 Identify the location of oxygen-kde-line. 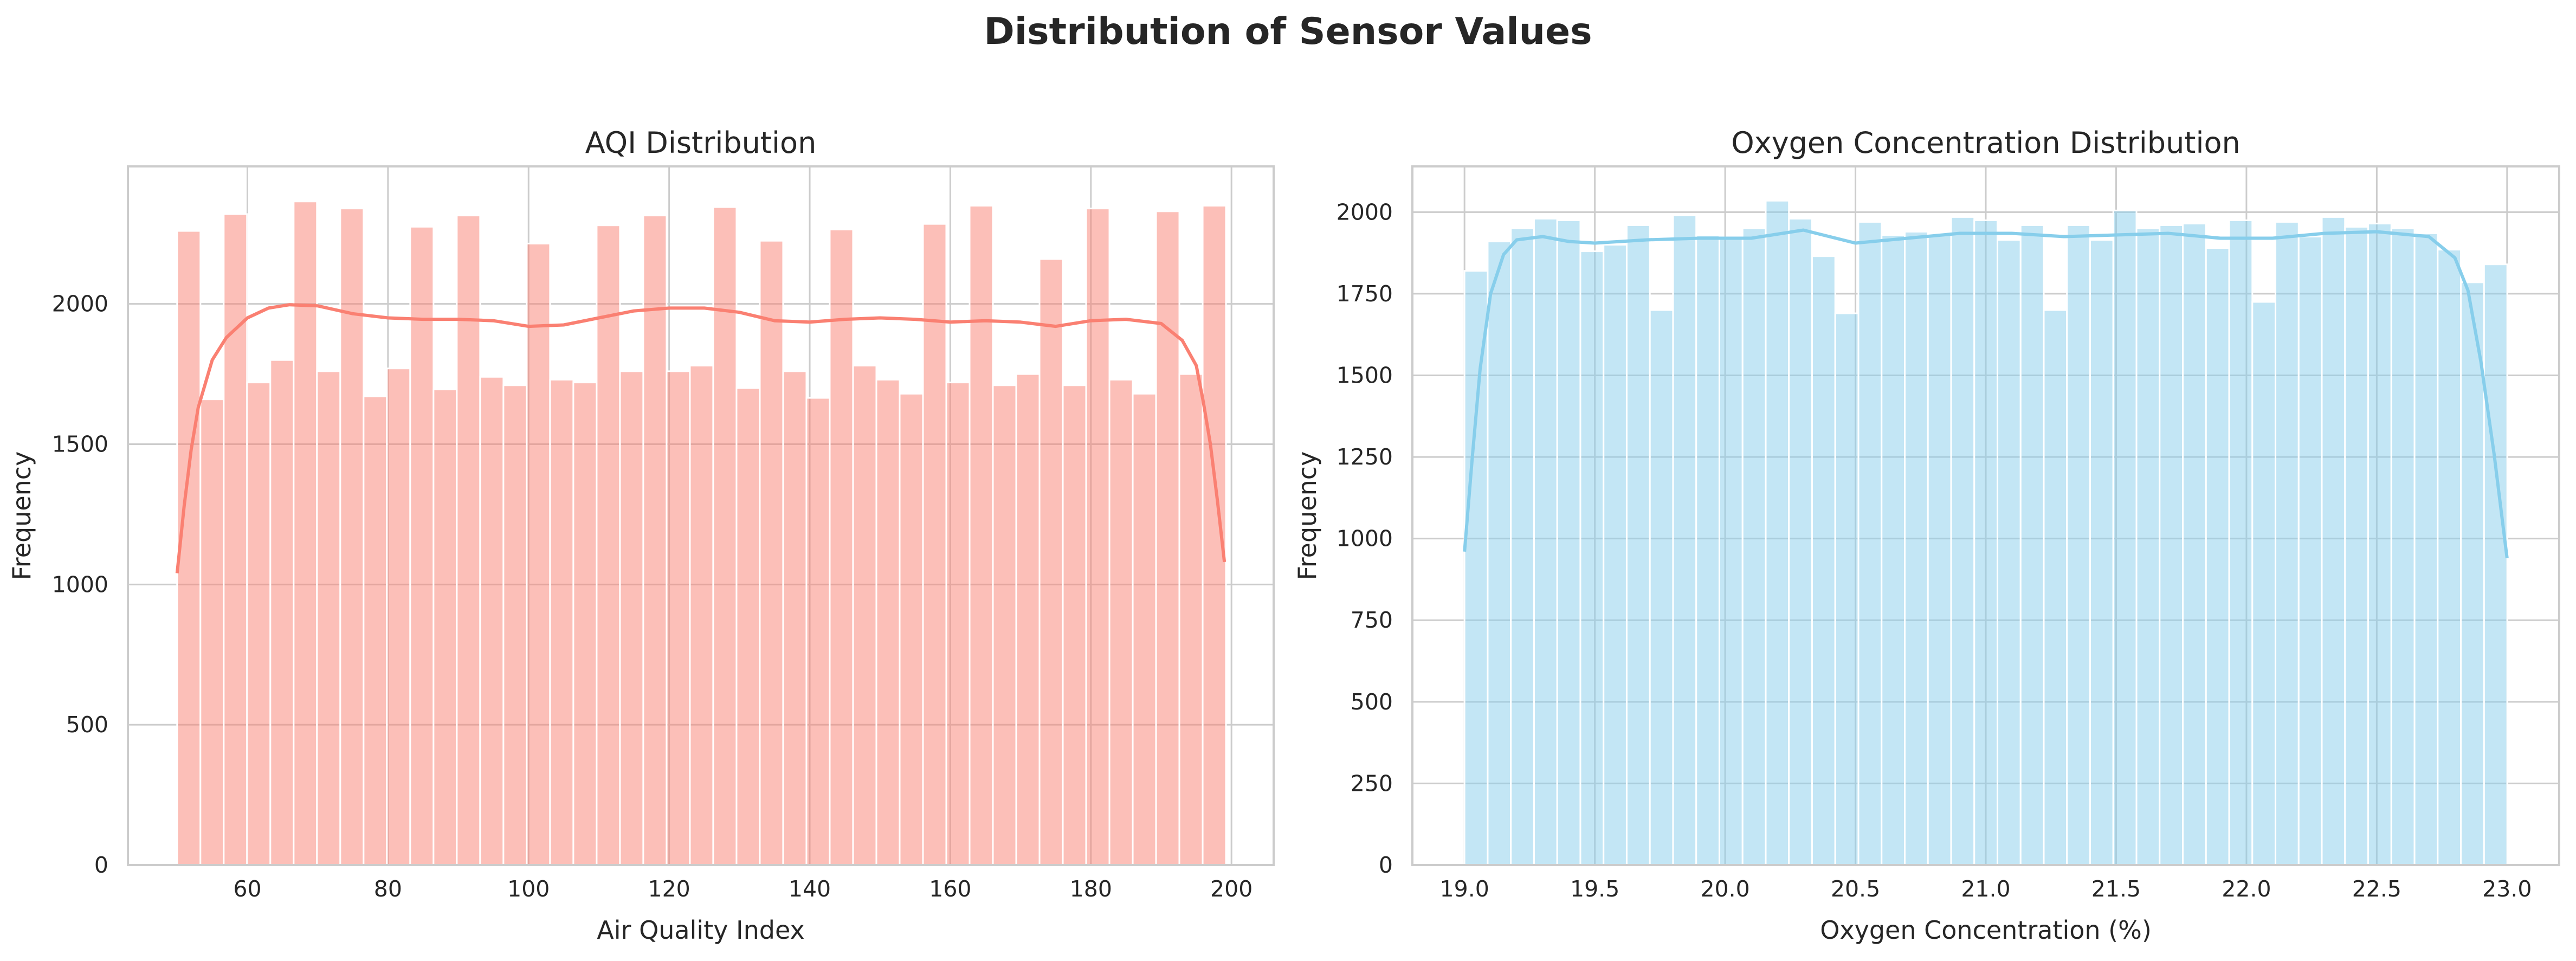
(1986, 393).